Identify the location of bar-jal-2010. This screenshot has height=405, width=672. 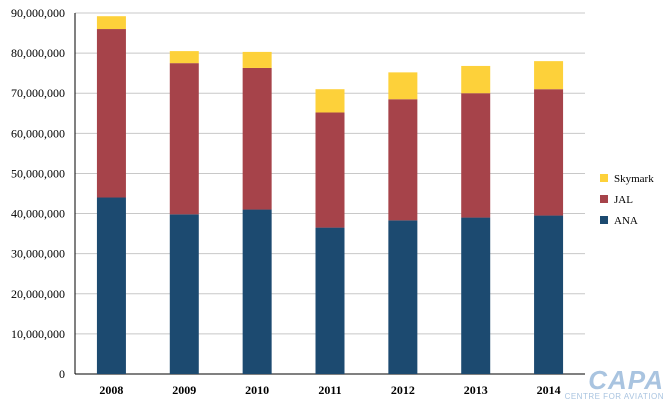
(257, 138).